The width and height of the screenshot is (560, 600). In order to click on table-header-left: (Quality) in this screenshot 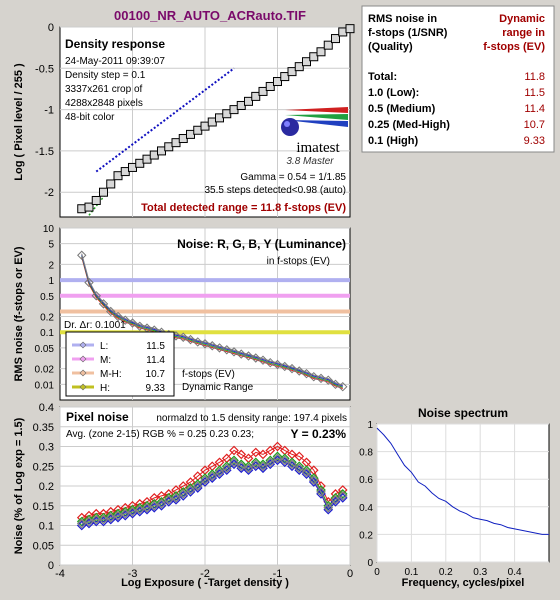, I will do `click(390, 47)`.